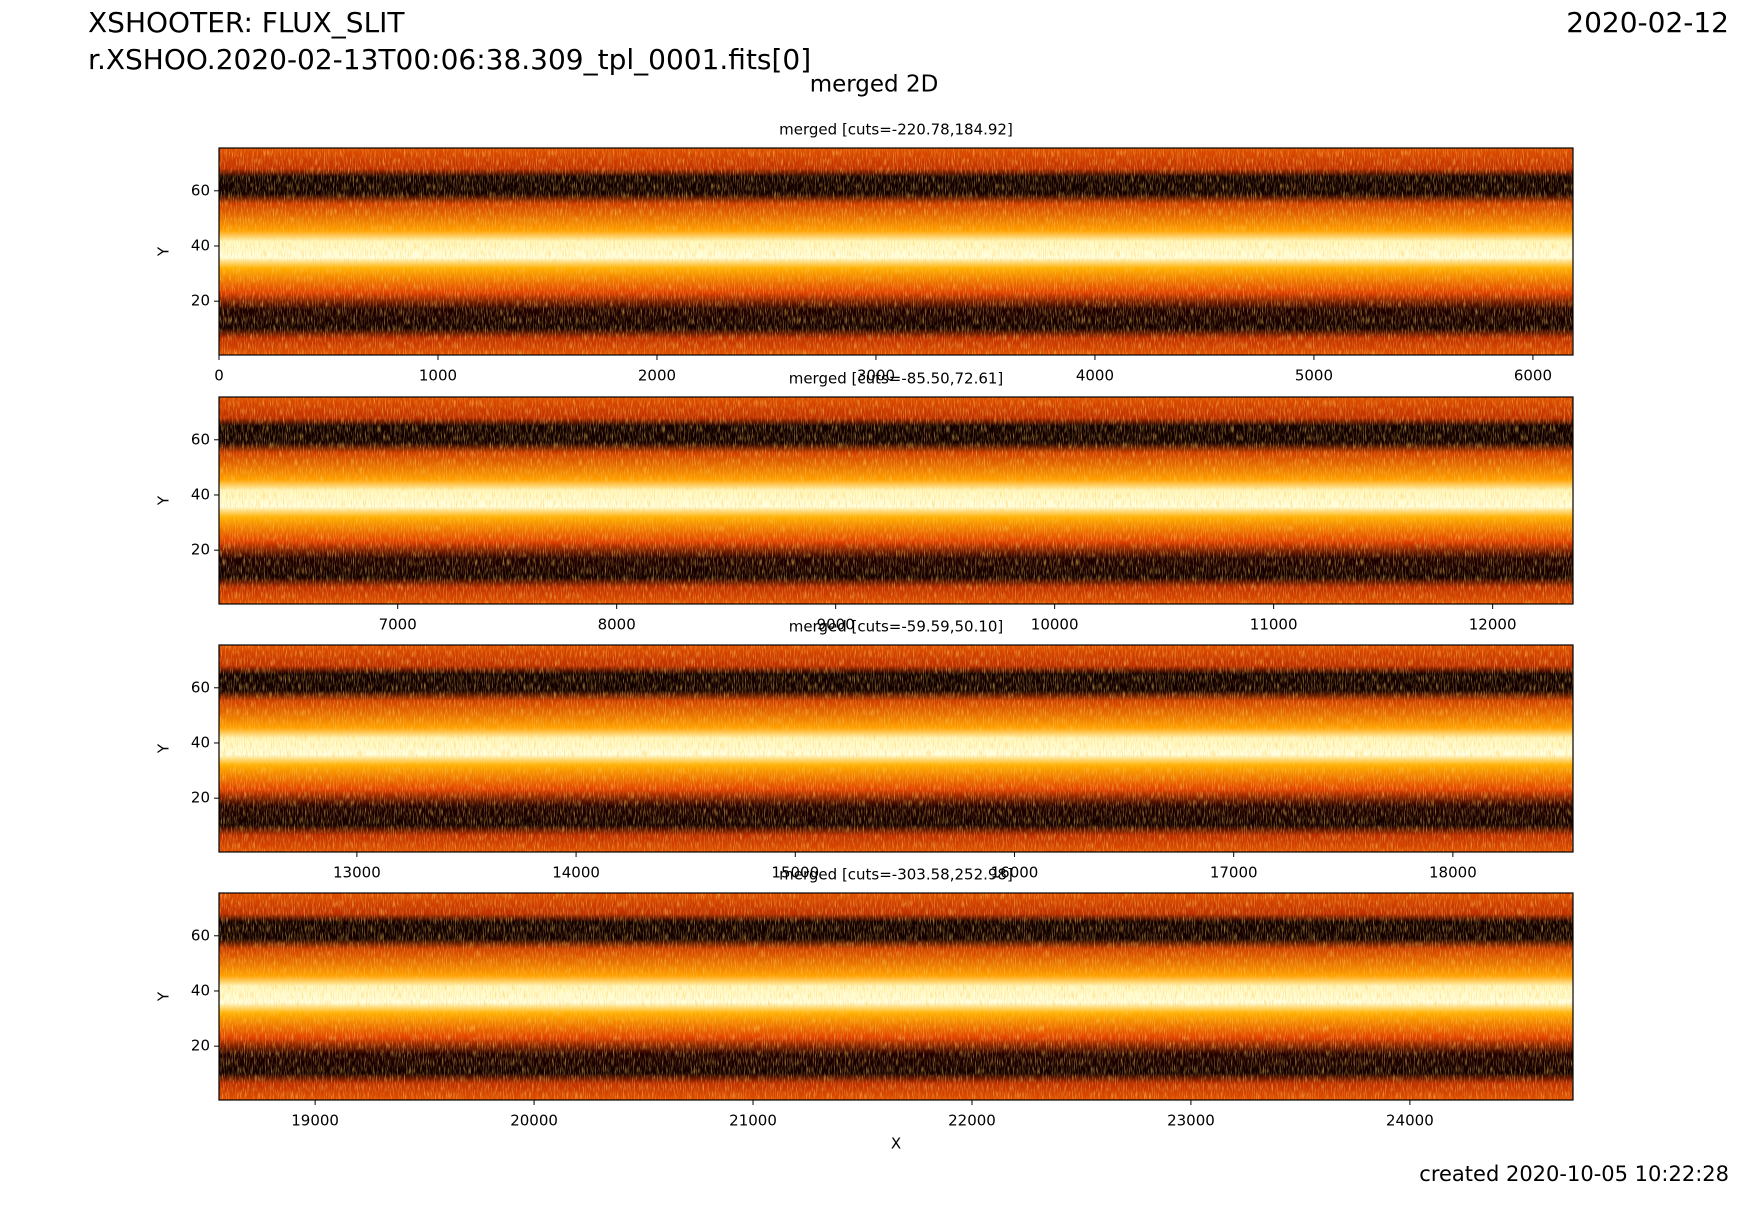 This screenshot has width=1740, height=1230. Describe the element at coordinates (753, 1121) in the screenshot. I see `x-tick-label: 21000` at that location.